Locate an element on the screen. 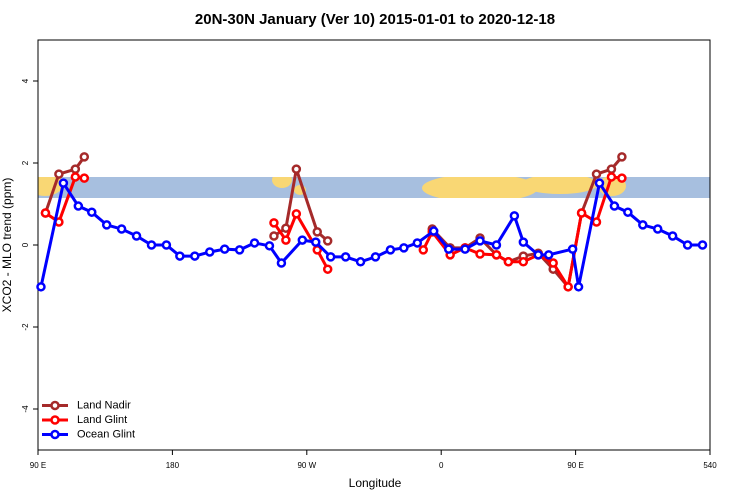 The width and height of the screenshot is (750, 500). legend-label: Land Glint is located at coordinates (102, 420).